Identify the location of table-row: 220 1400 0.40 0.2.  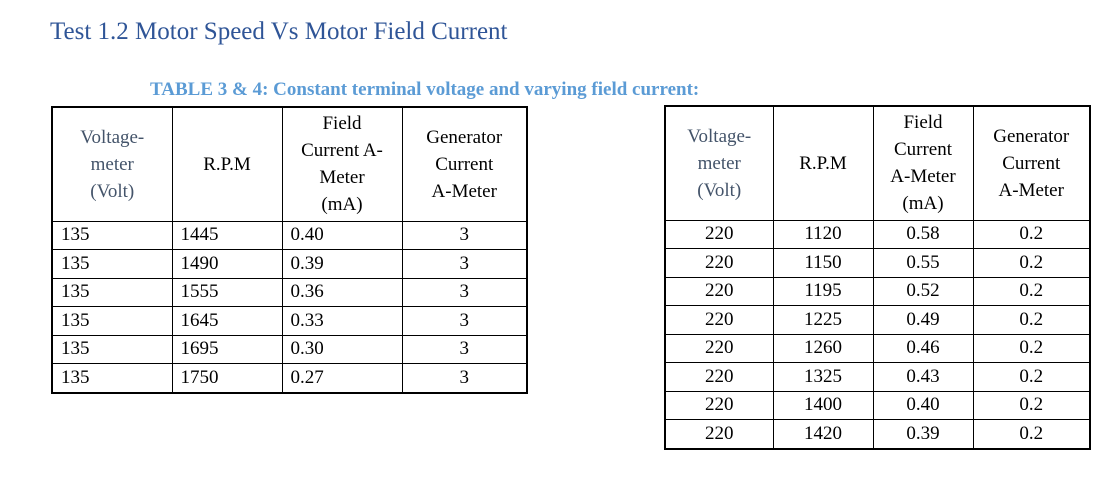
(877, 405).